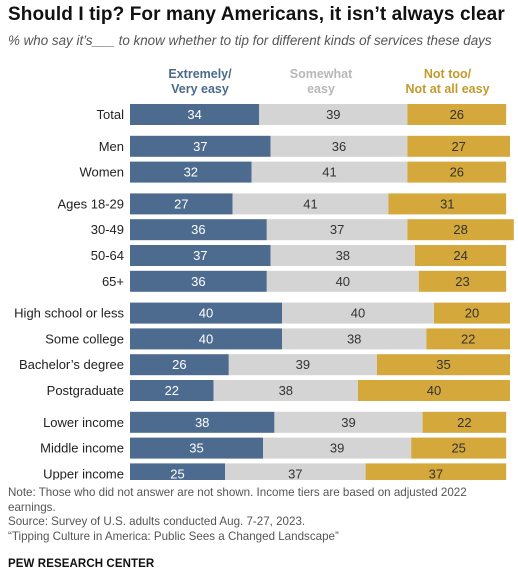 The width and height of the screenshot is (518, 576). I want to click on data-label-somewhat-easy-high-school-or-less: 40, so click(358, 313).